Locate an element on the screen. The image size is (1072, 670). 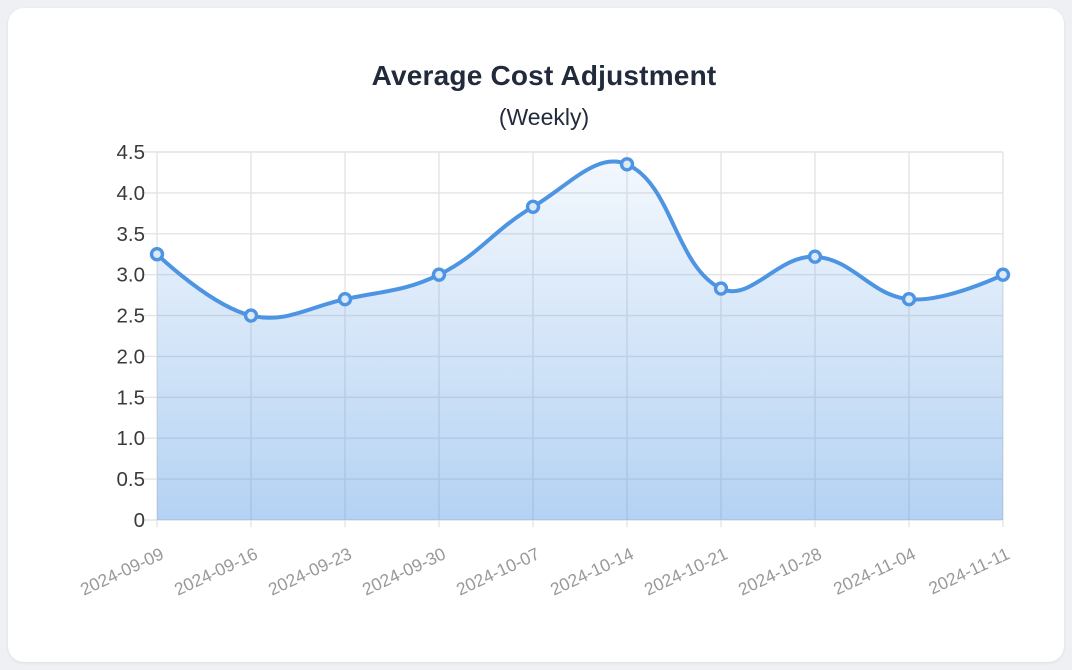
x-axis-tick-label: 2024-10-14 is located at coordinates (592, 571).